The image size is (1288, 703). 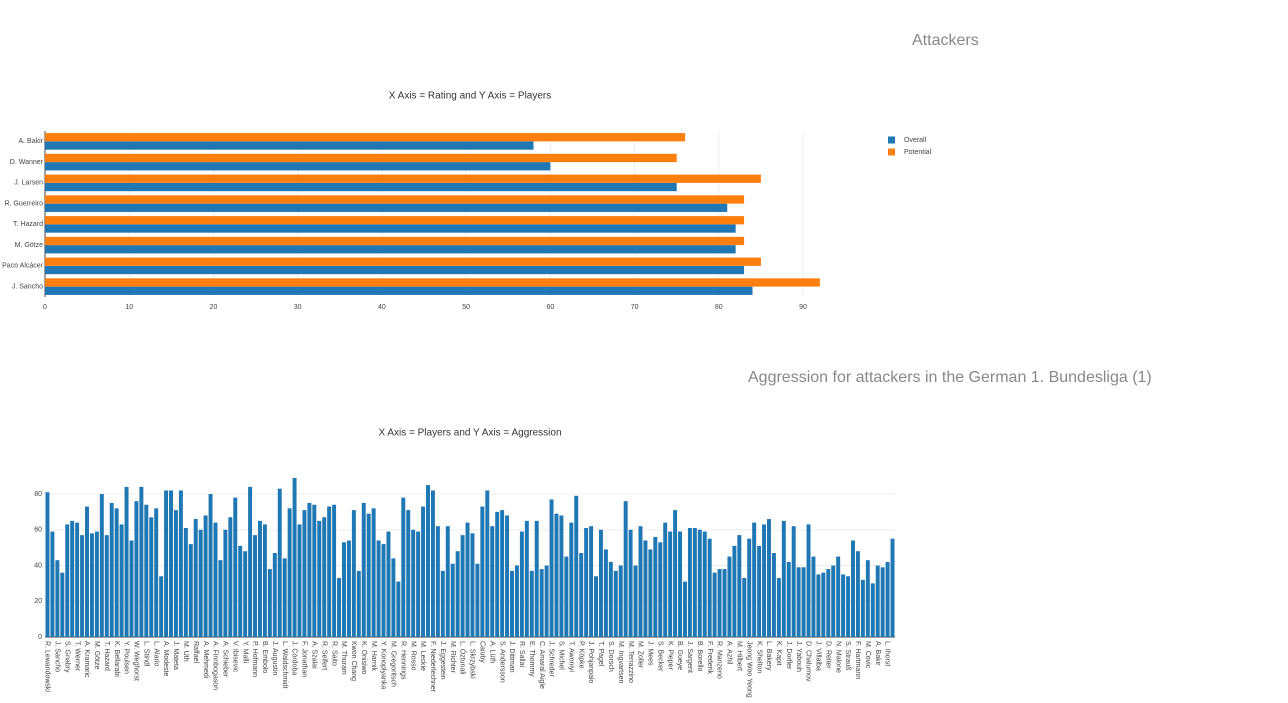 I want to click on x-tick-label: J. Mateta, so click(x=175, y=655).